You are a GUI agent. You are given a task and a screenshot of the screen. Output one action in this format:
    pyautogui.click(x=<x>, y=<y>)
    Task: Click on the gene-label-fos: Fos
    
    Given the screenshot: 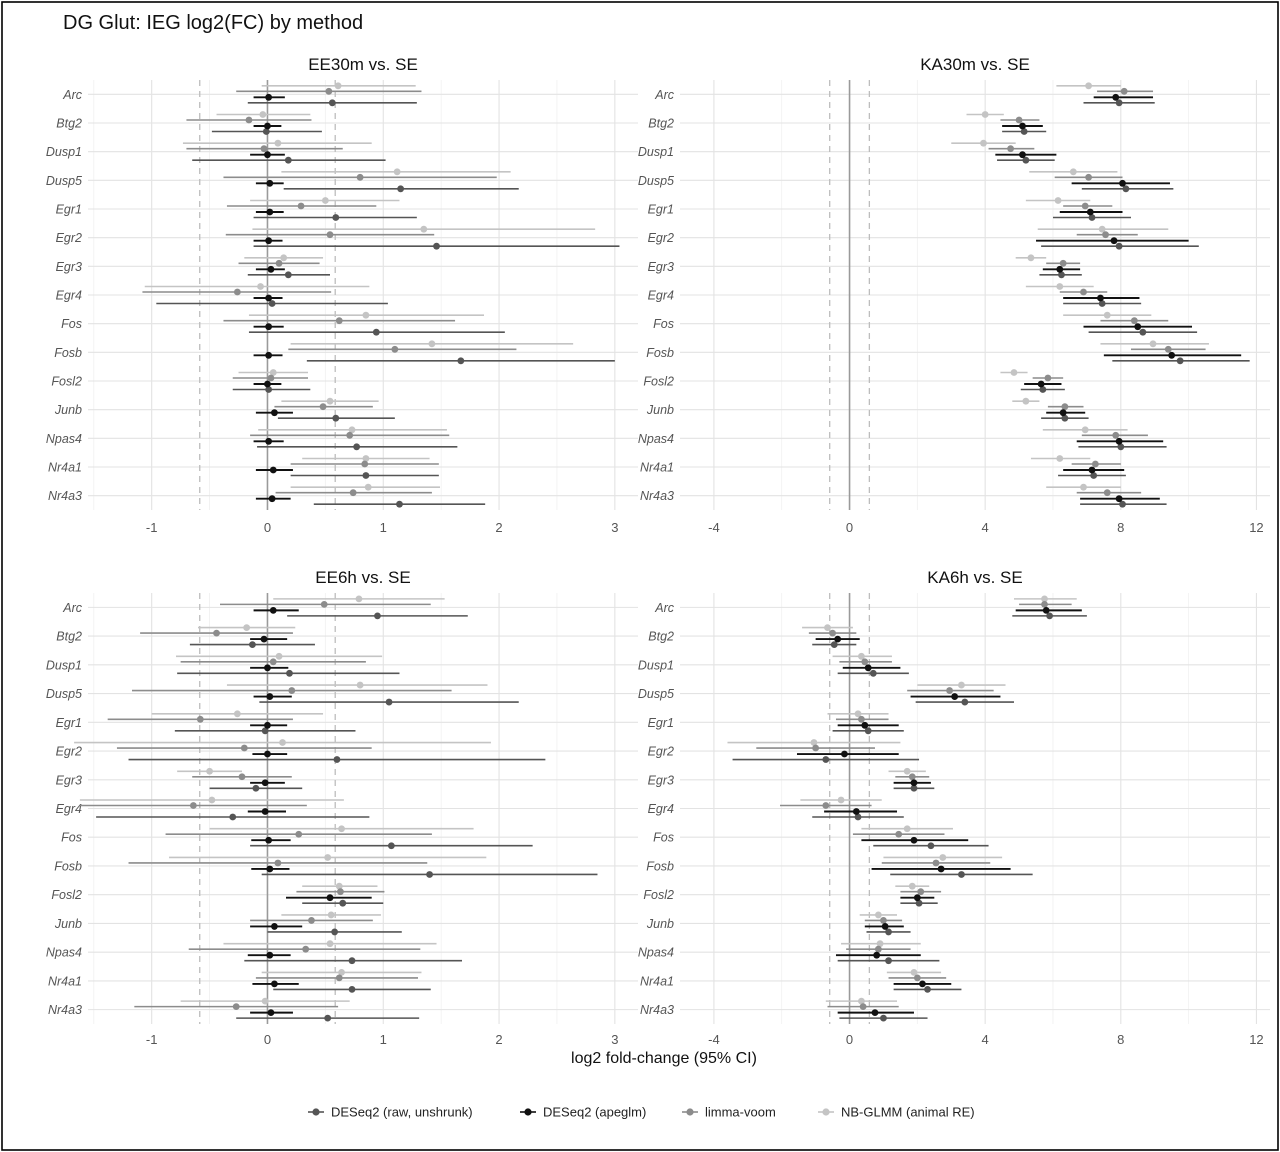 What is the action you would take?
    pyautogui.click(x=663, y=324)
    